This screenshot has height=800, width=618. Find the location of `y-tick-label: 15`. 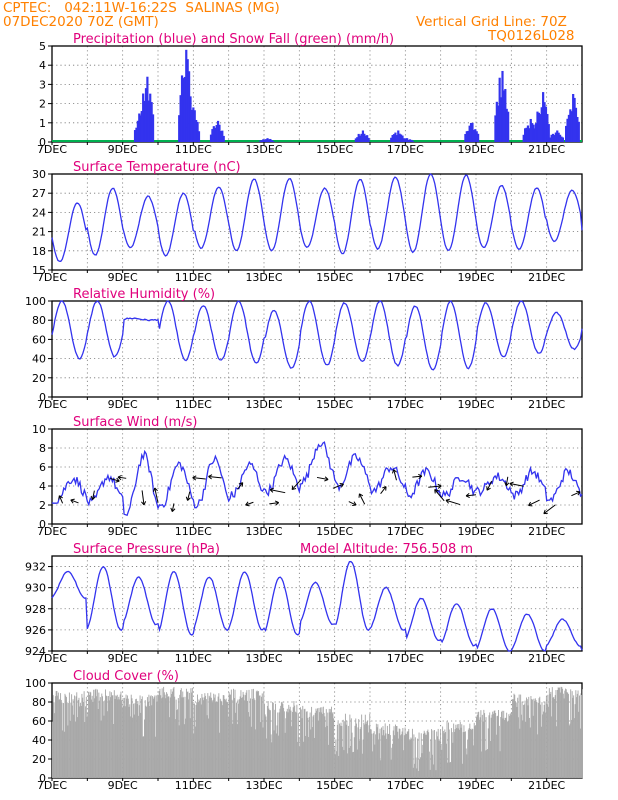

y-tick-label: 15 is located at coordinates (39, 270).